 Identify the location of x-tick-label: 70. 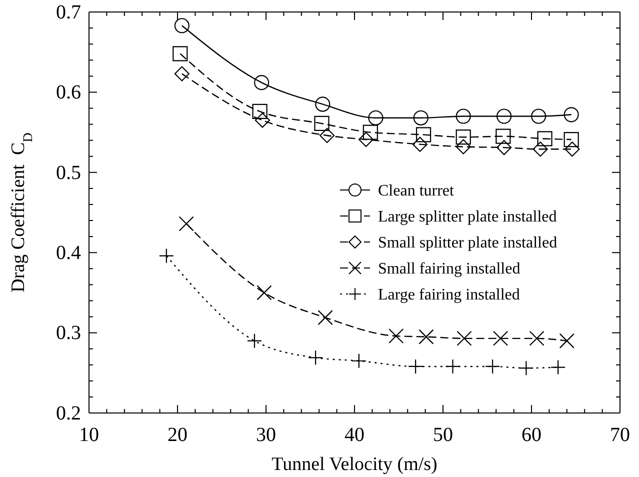
(620, 435).